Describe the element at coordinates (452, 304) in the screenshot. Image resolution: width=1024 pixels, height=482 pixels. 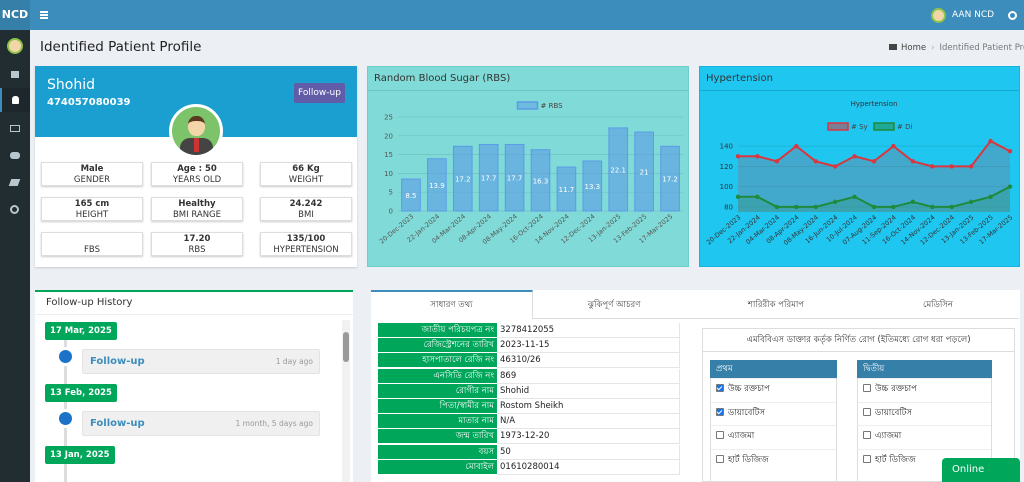
I see `tab: সাধারণ তথ্য` at that location.